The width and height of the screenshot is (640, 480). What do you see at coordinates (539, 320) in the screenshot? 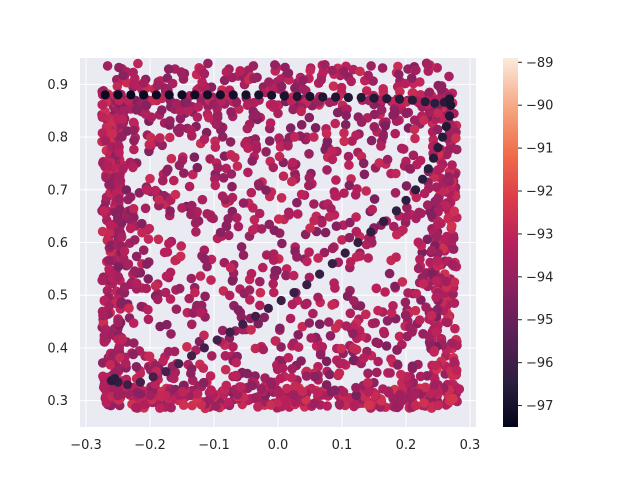
I see `colorbar-tick-label: −95` at bounding box center [539, 320].